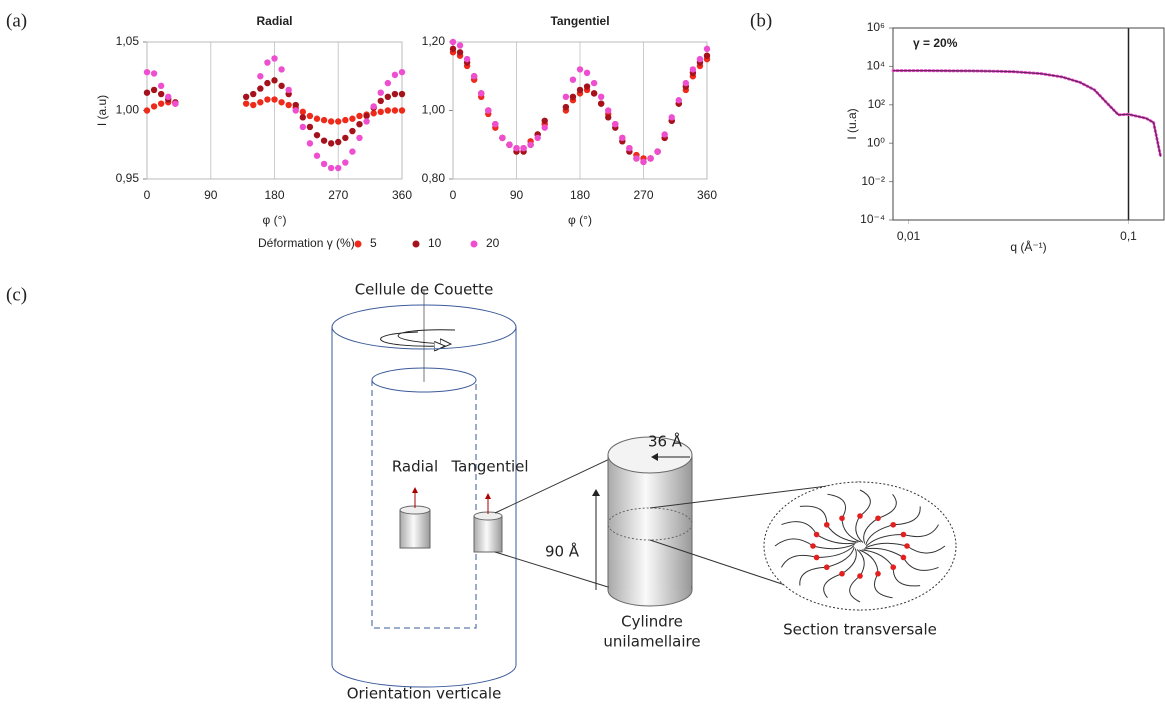 Image resolution: width=1165 pixels, height=707 pixels. I want to click on legend-label: γ = 20%, so click(935, 43).